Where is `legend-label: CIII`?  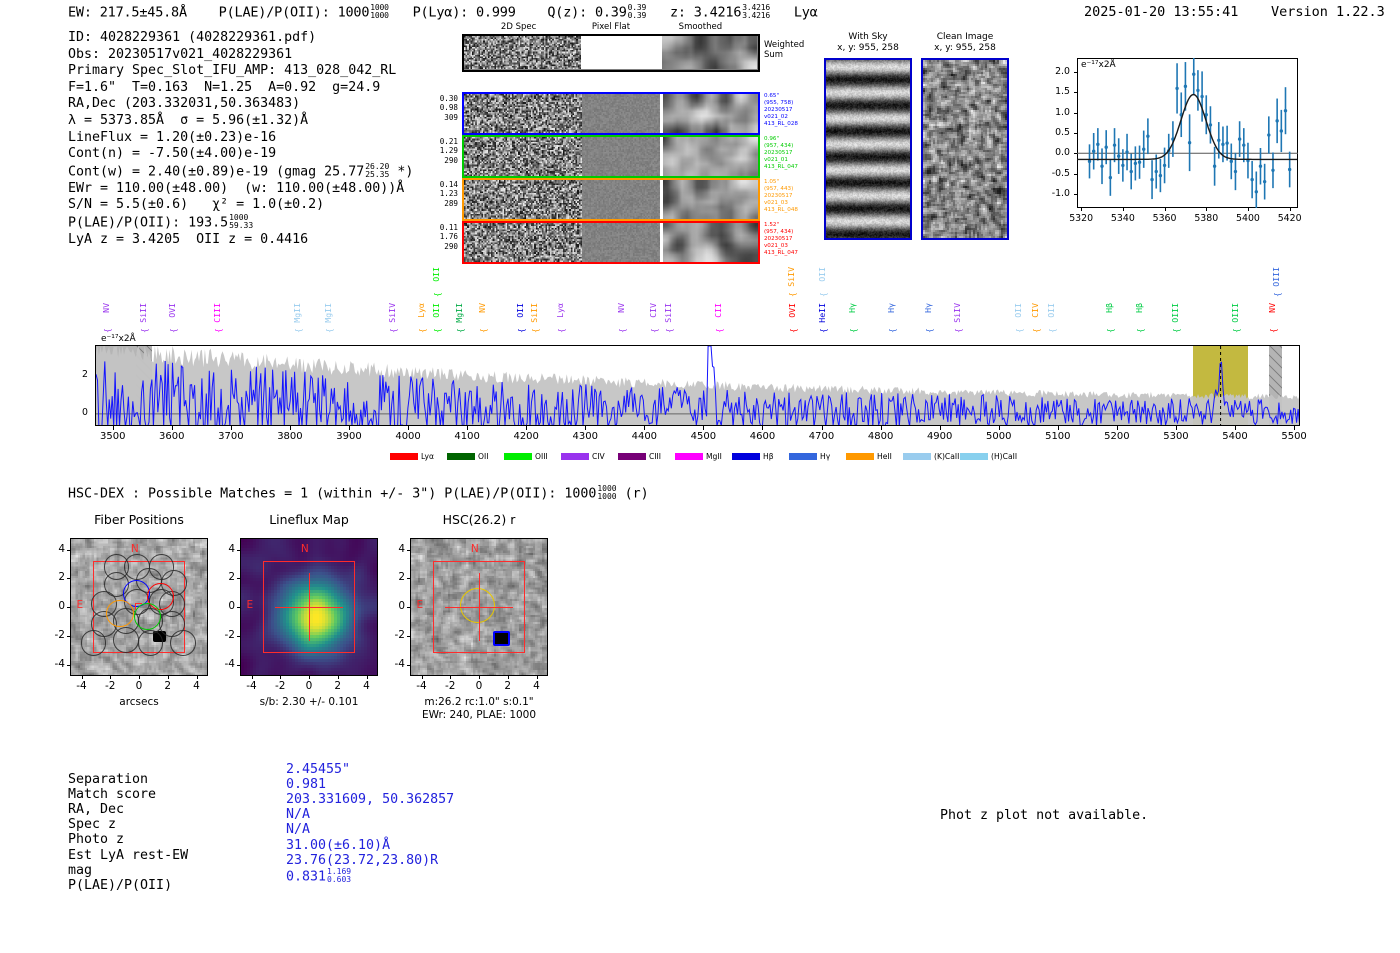 legend-label: CIII is located at coordinates (655, 456).